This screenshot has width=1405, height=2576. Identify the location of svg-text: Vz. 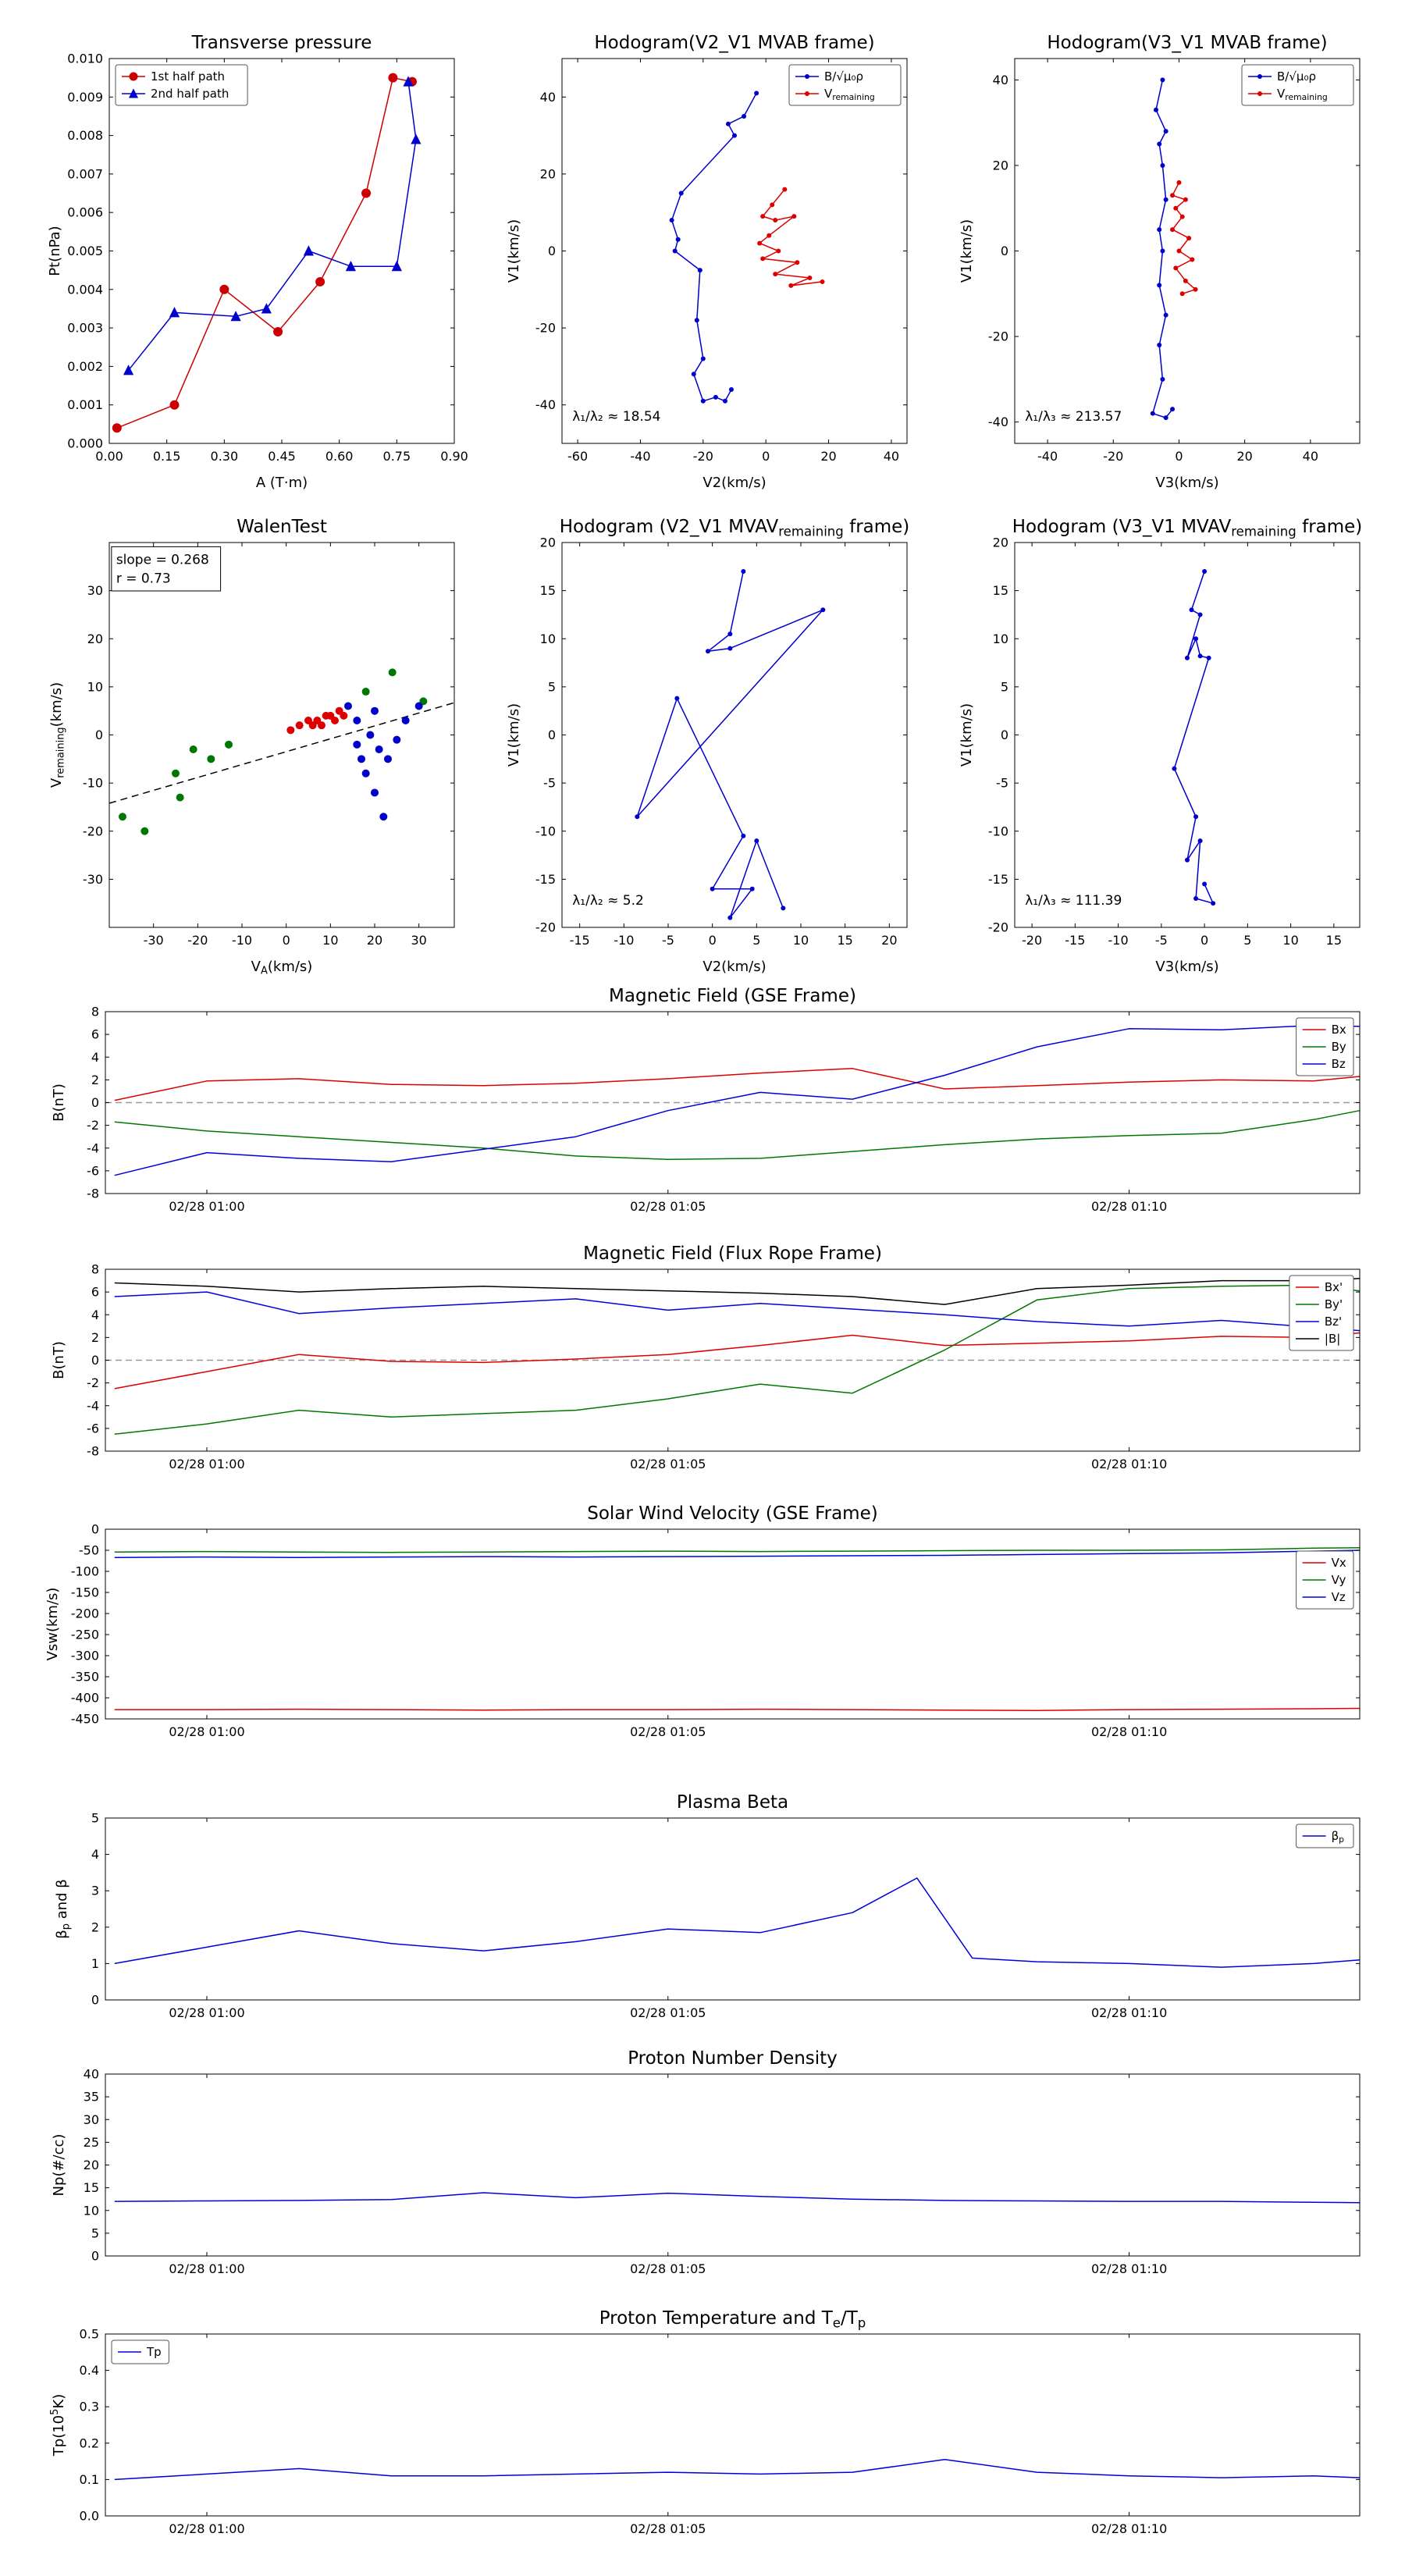
(1339, 1597).